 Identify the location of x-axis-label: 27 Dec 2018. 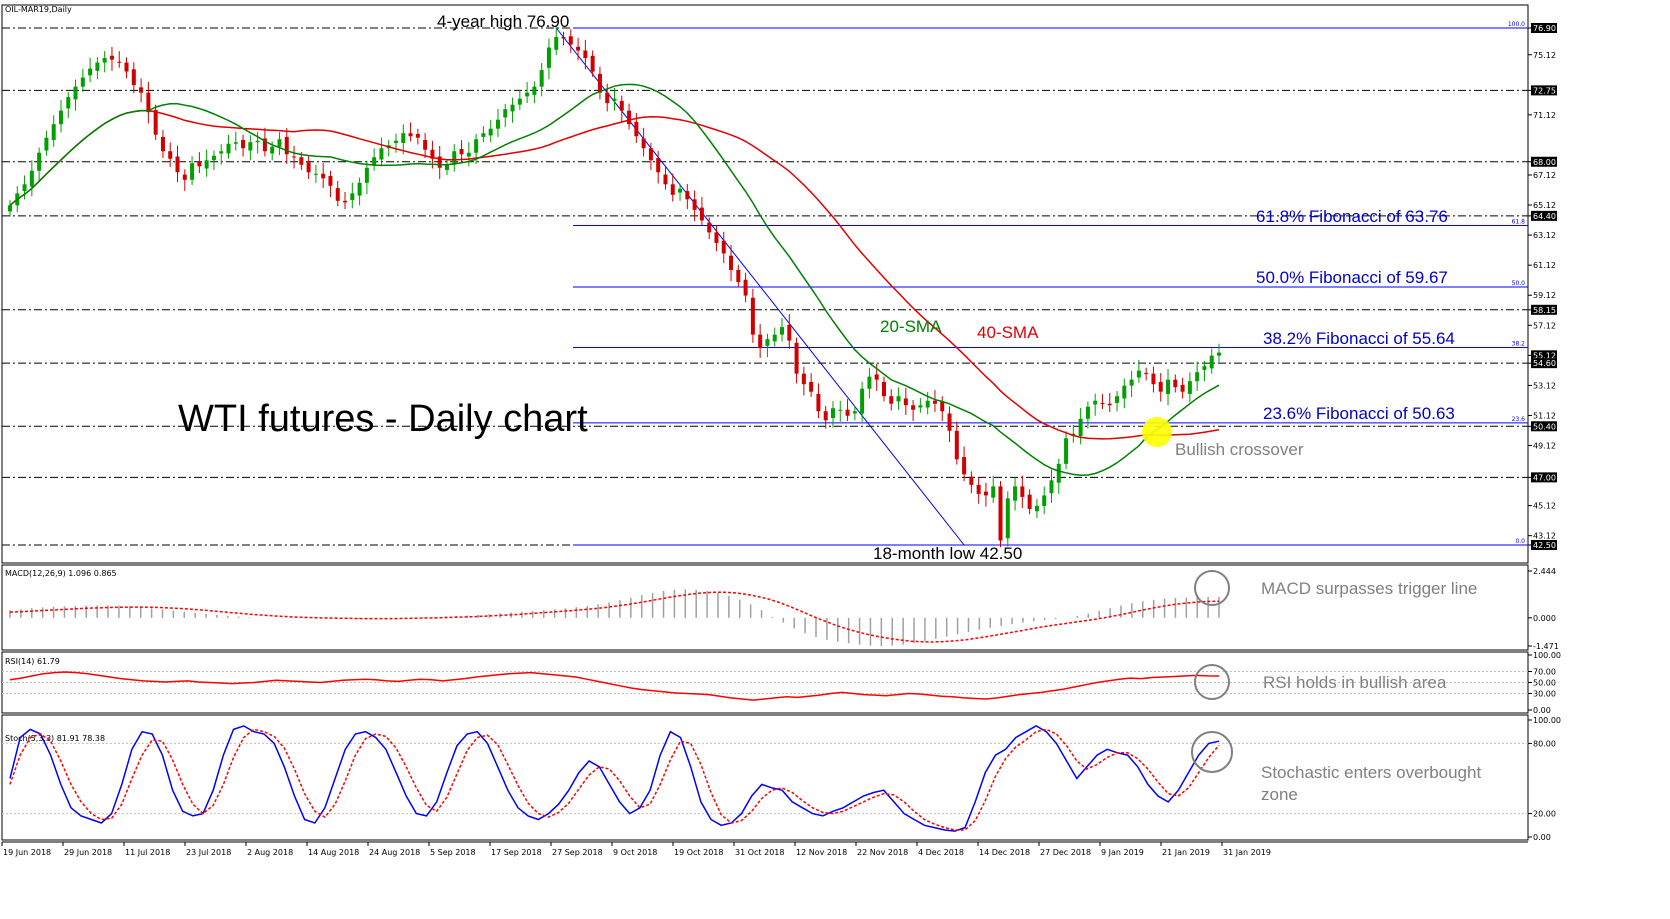
(1065, 852).